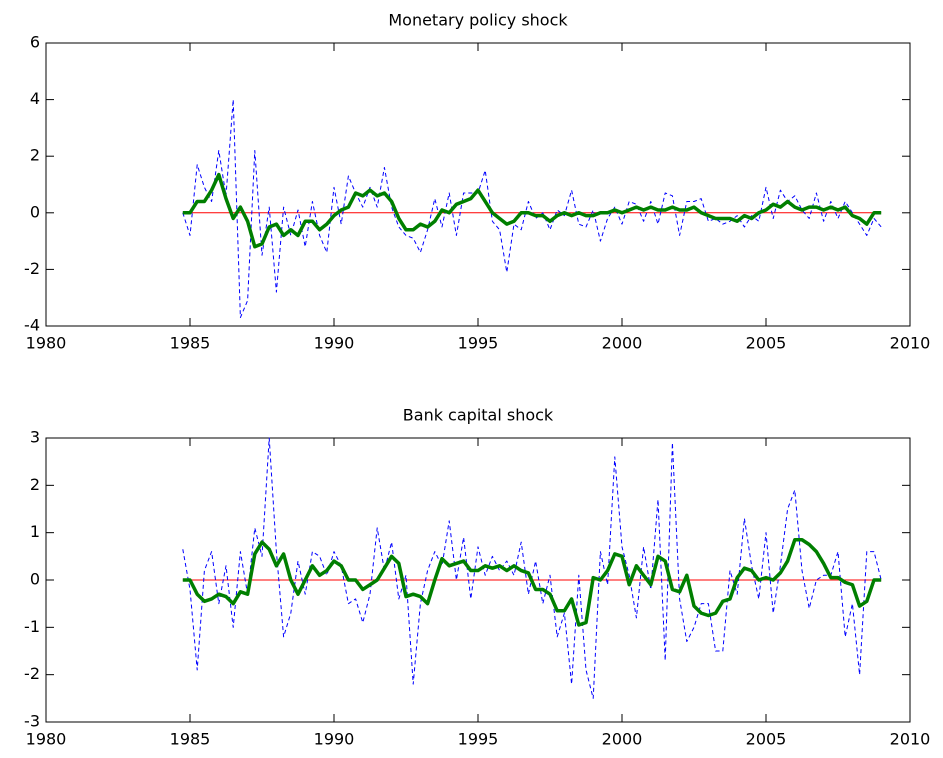 The image size is (943, 758). I want to click on y-tick-label: -3, so click(32, 721).